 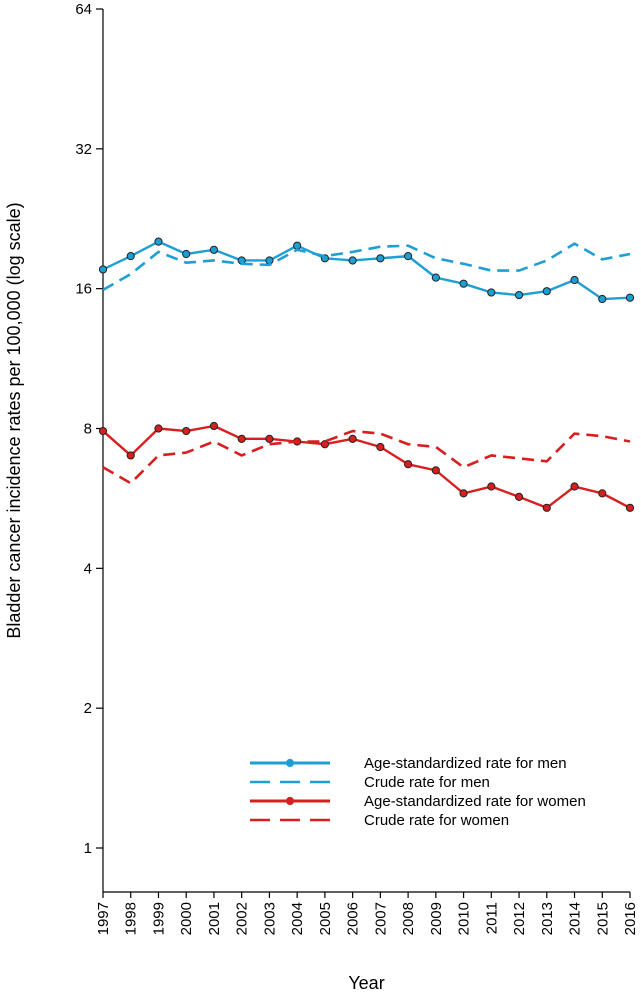 I want to click on legend-label: Age-standardized rate for women, so click(x=475, y=801).